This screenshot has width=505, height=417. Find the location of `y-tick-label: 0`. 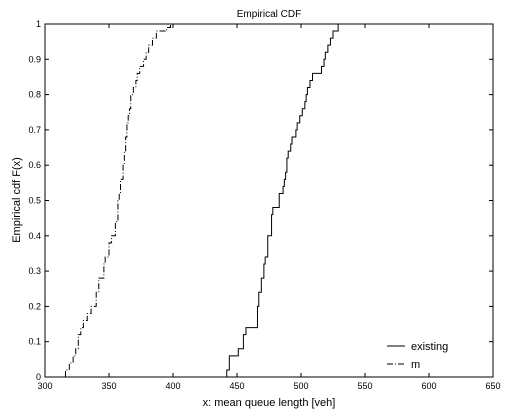

y-tick-label: 0 is located at coordinates (38, 377).